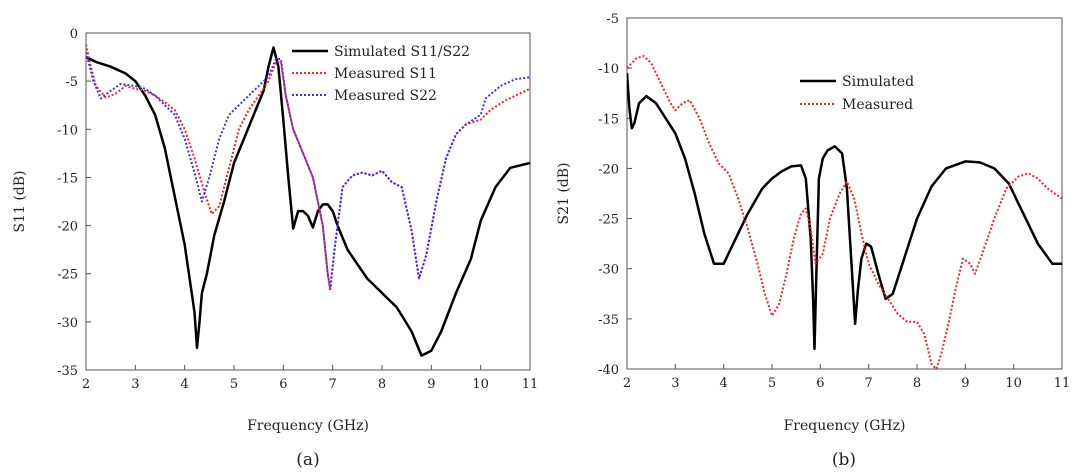 This screenshot has height=472, width=1072. Describe the element at coordinates (878, 82) in the screenshot. I see `legend-label-simulated: Simulated` at that location.